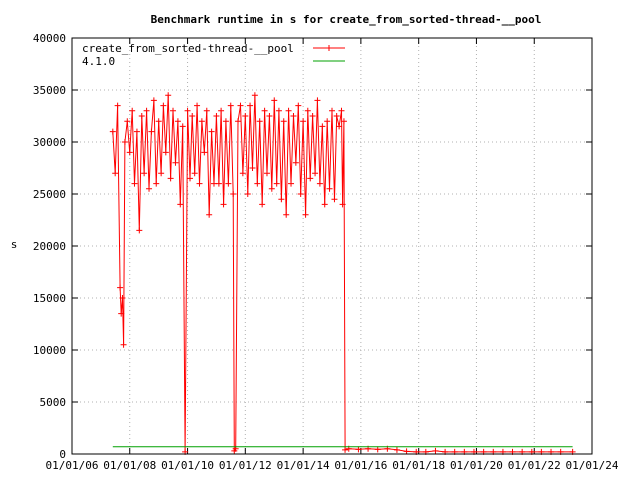 This screenshot has height=480, width=640. I want to click on y-axis-label: s, so click(14, 244).